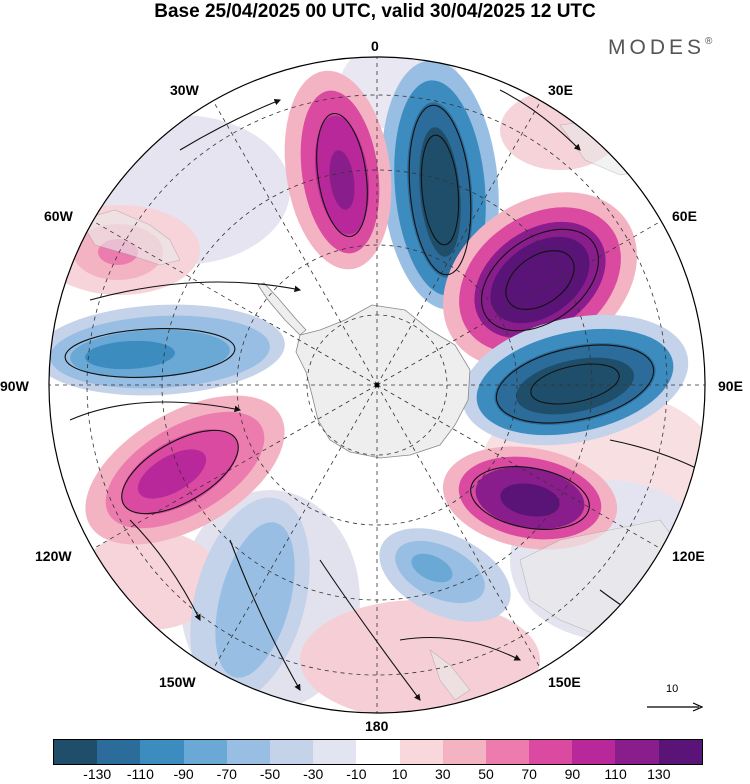  I want to click on reference-vector-arrow, so click(675, 707).